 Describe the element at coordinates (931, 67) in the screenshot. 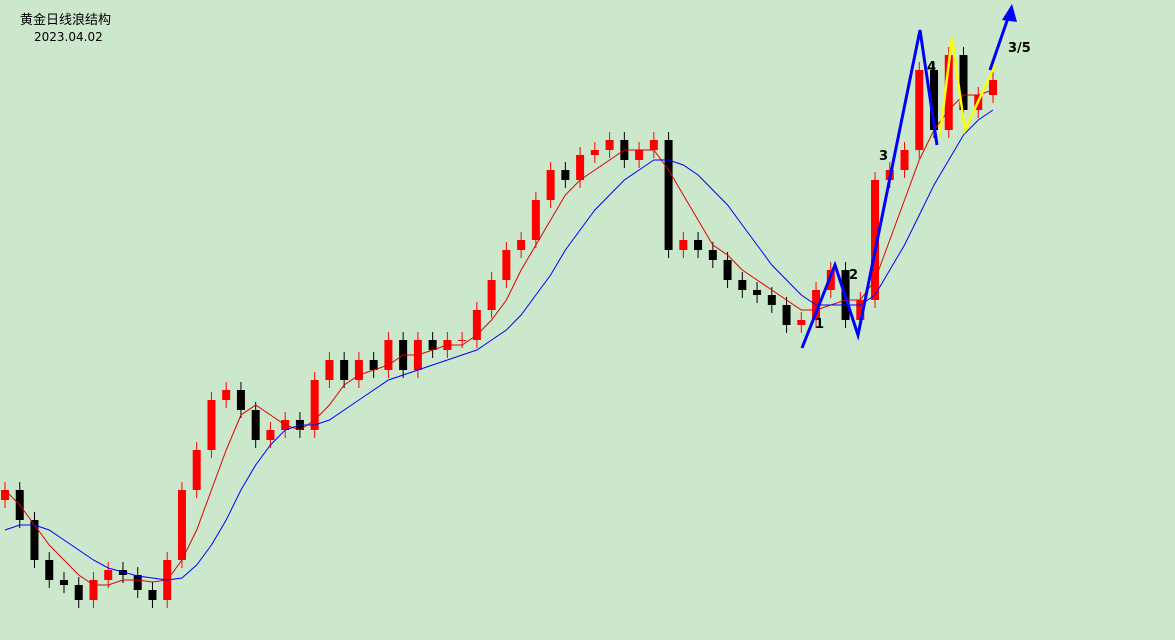

I see `wave-label: 4` at that location.